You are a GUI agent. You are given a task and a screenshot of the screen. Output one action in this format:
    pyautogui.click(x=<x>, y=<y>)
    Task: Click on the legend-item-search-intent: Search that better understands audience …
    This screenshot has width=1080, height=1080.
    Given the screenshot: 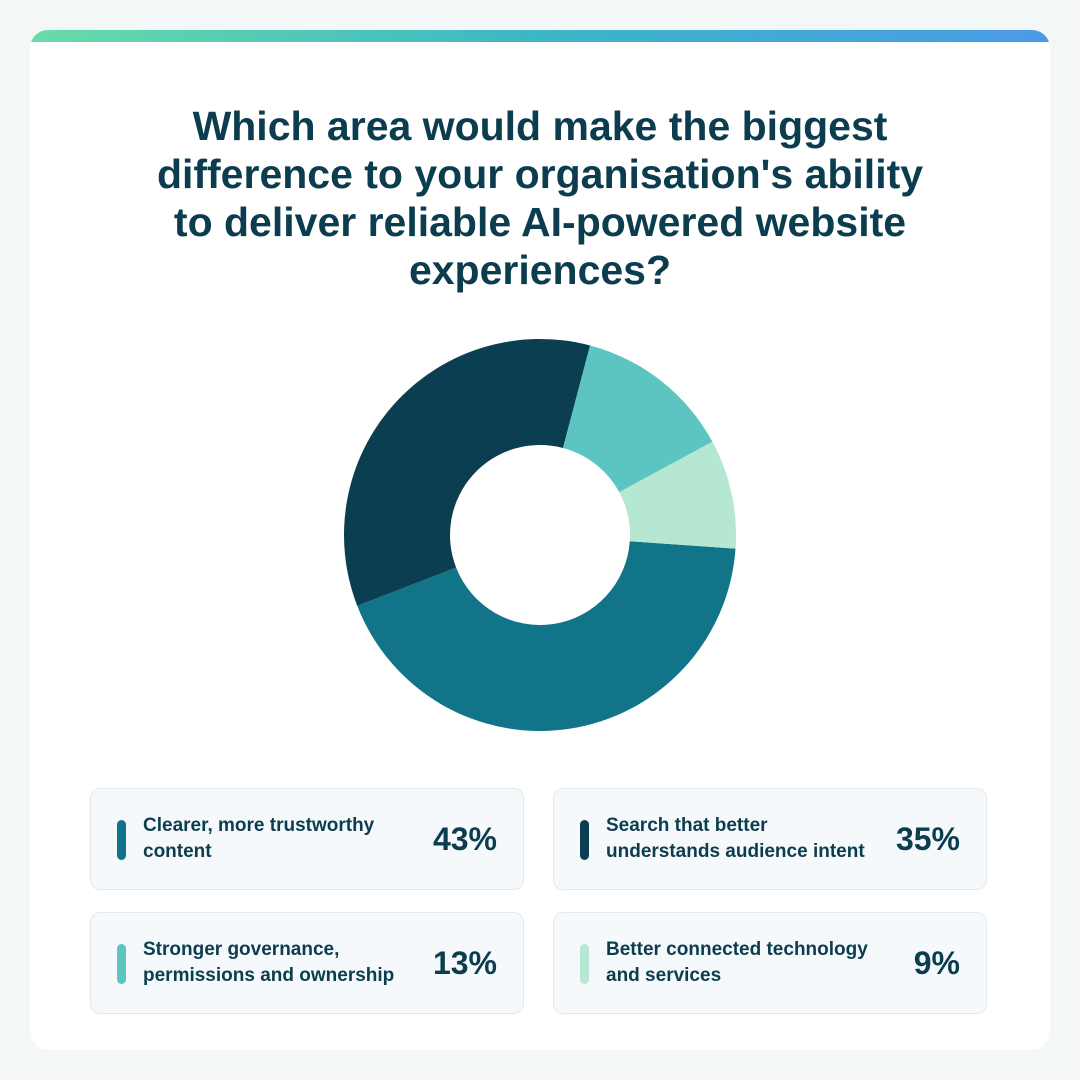 What is the action you would take?
    pyautogui.click(x=770, y=839)
    